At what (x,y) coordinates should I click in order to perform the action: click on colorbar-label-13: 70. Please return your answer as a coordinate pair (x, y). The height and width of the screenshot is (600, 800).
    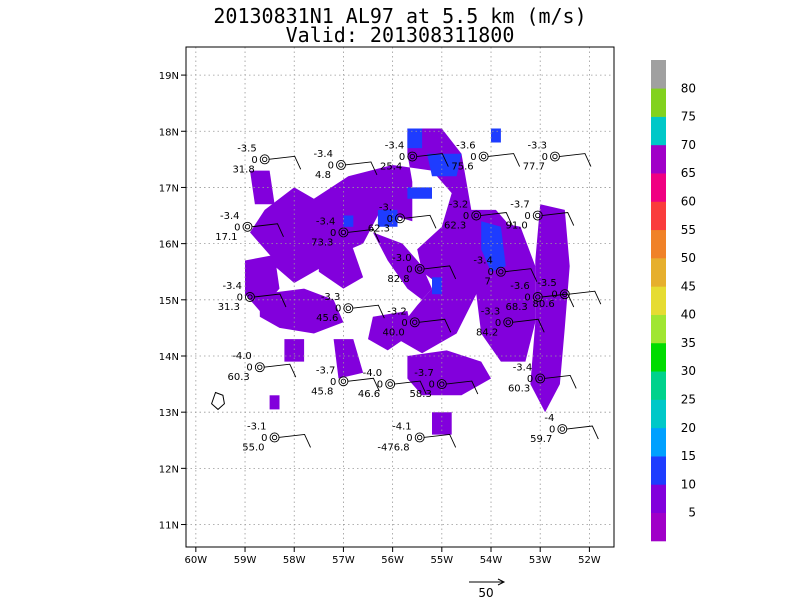
    Looking at the image, I should click on (688, 145).